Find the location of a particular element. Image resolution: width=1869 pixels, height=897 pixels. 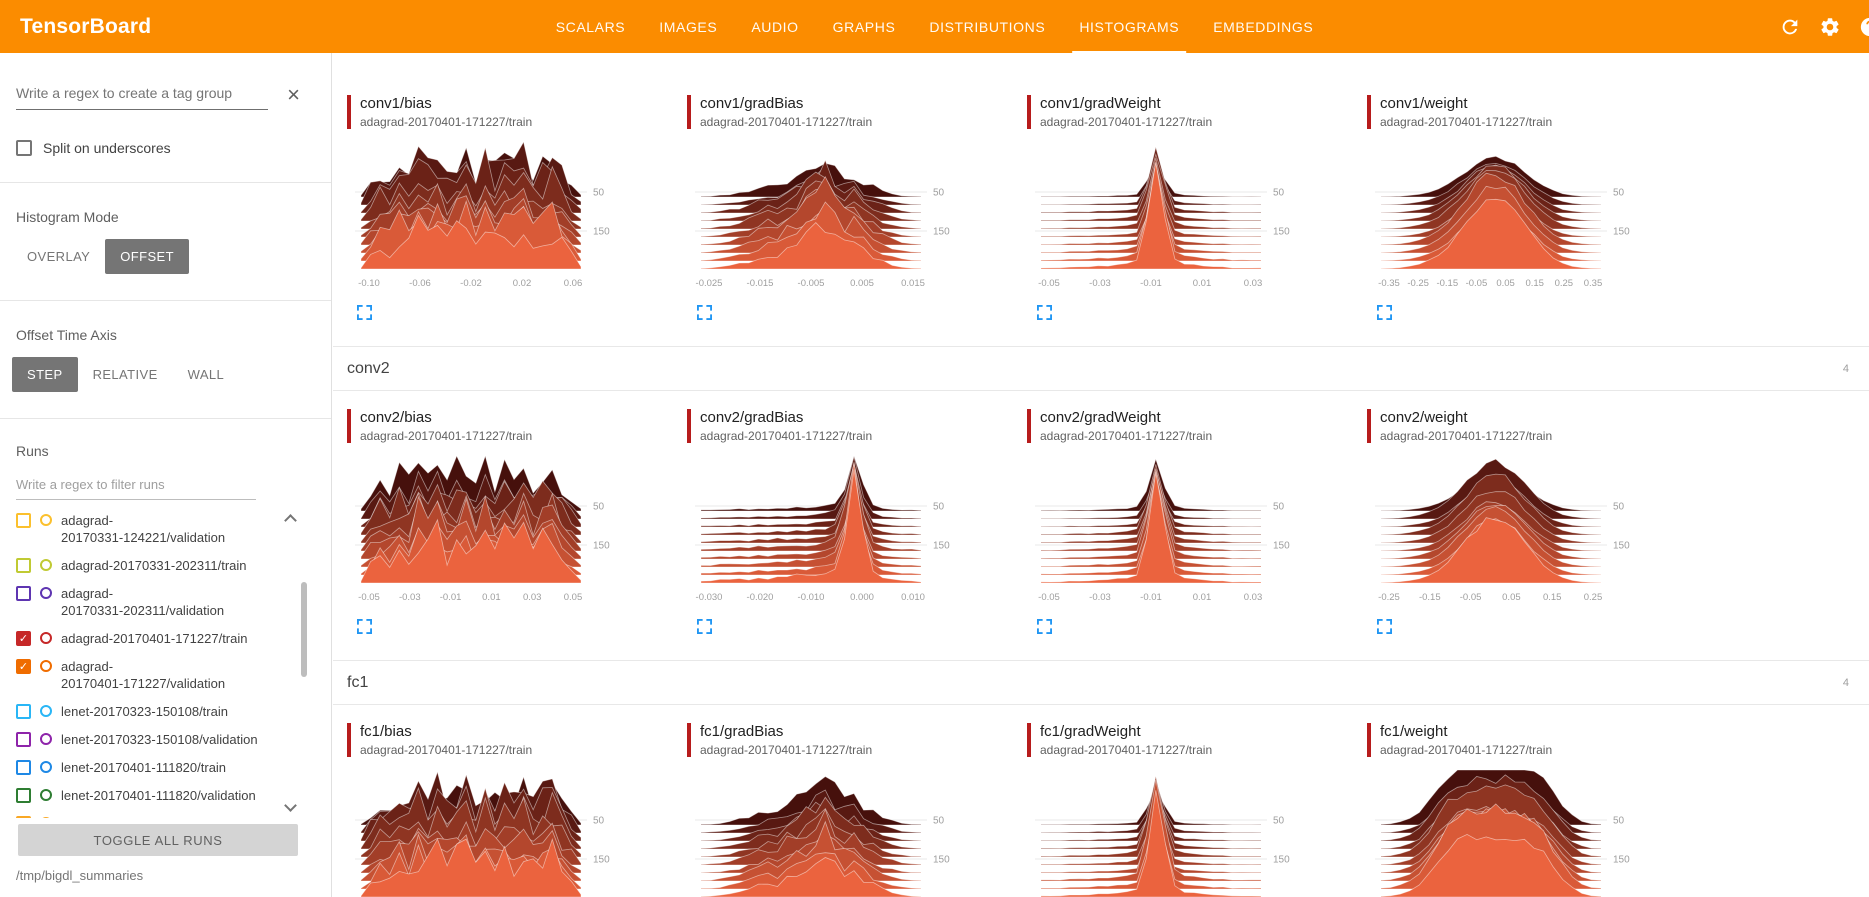

tab-embeddings: EMBEDDINGS is located at coordinates (1263, 26).